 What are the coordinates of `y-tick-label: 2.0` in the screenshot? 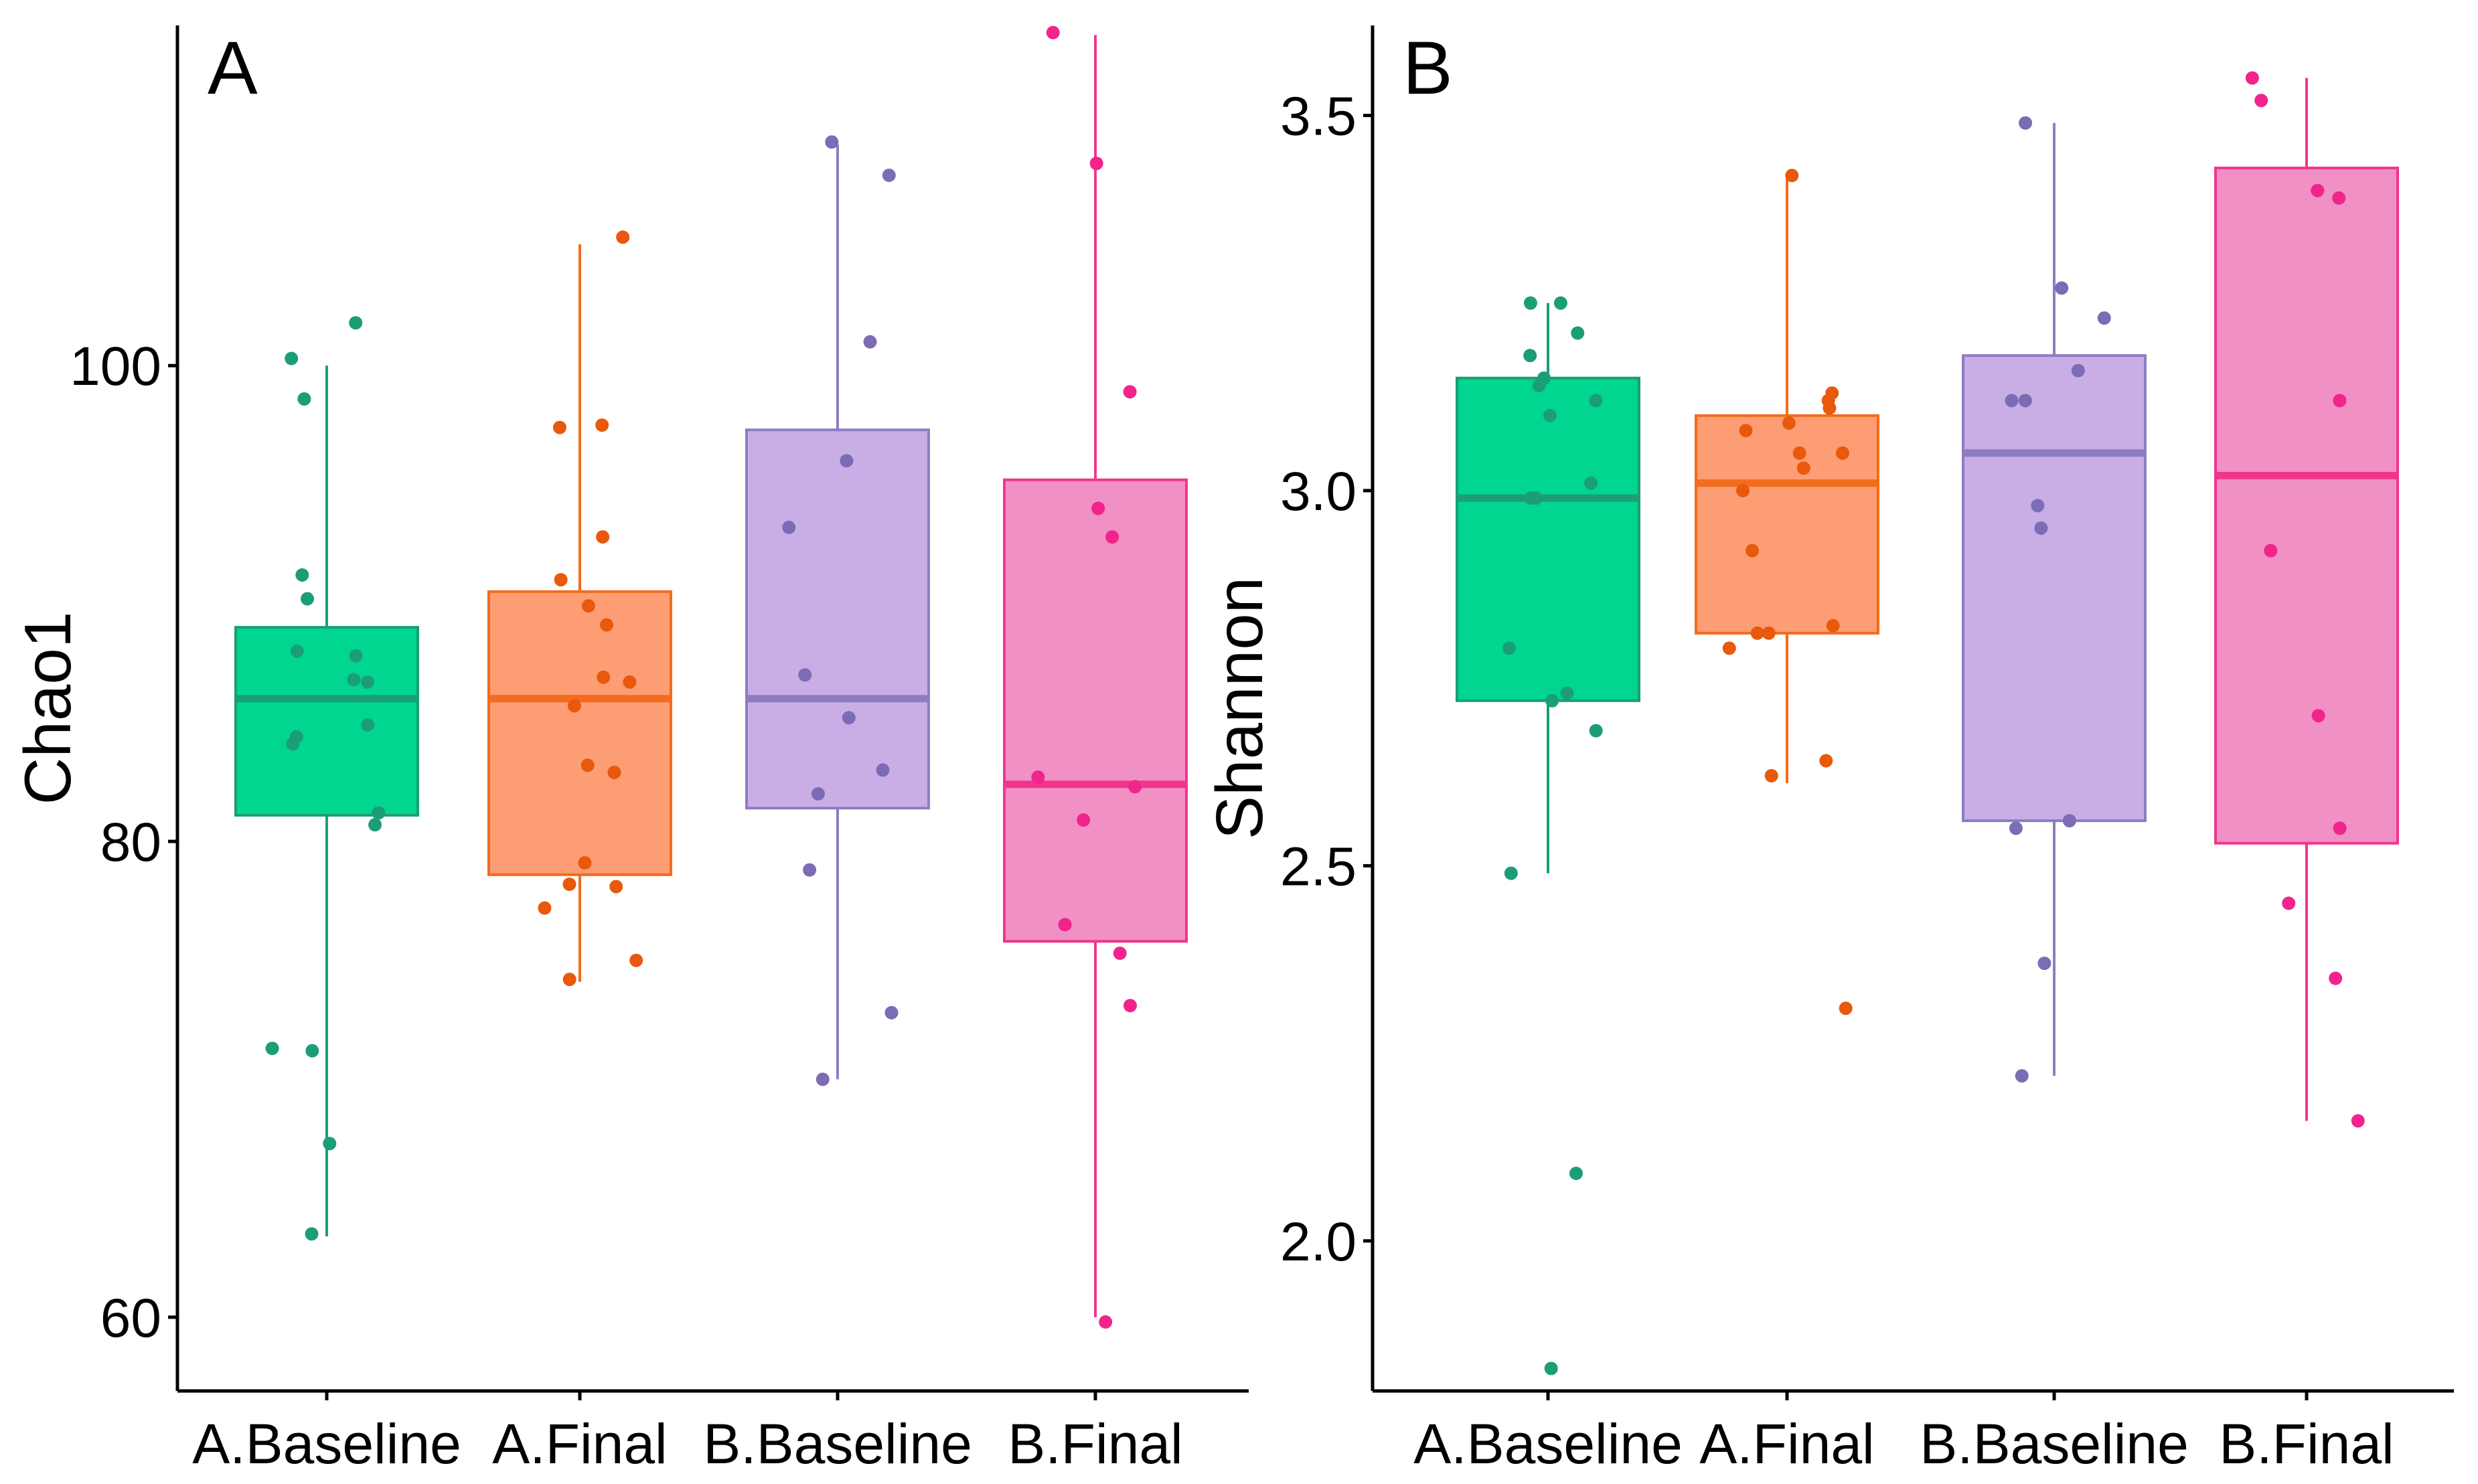 It's located at (1318, 1242).